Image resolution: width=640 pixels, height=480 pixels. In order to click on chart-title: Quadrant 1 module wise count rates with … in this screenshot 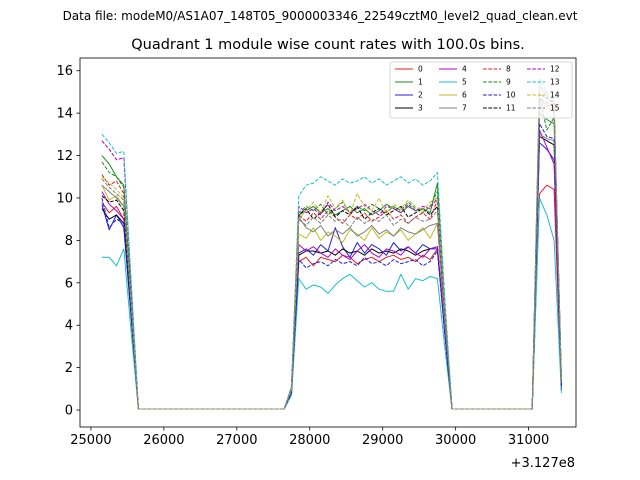, I will do `click(328, 45)`.